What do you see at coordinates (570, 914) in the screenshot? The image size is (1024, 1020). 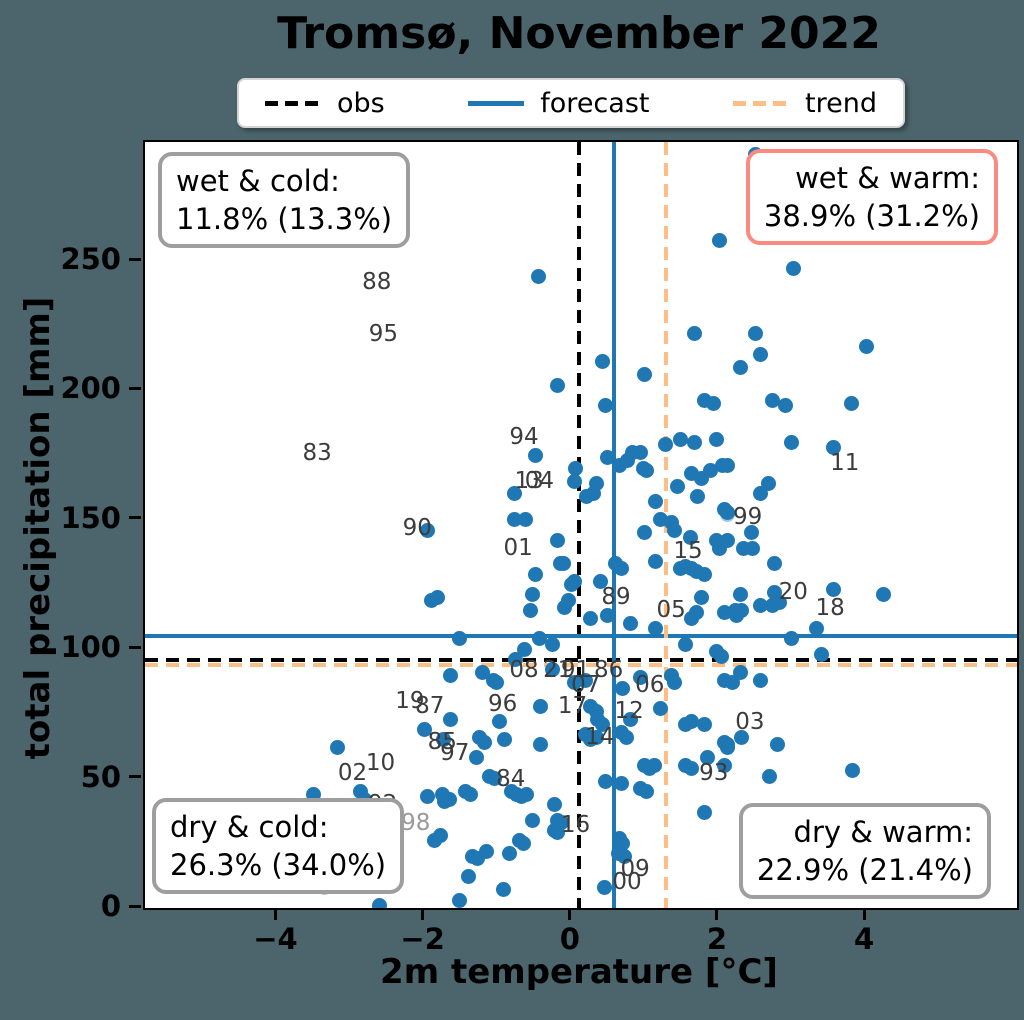 I see `x-tick` at bounding box center [570, 914].